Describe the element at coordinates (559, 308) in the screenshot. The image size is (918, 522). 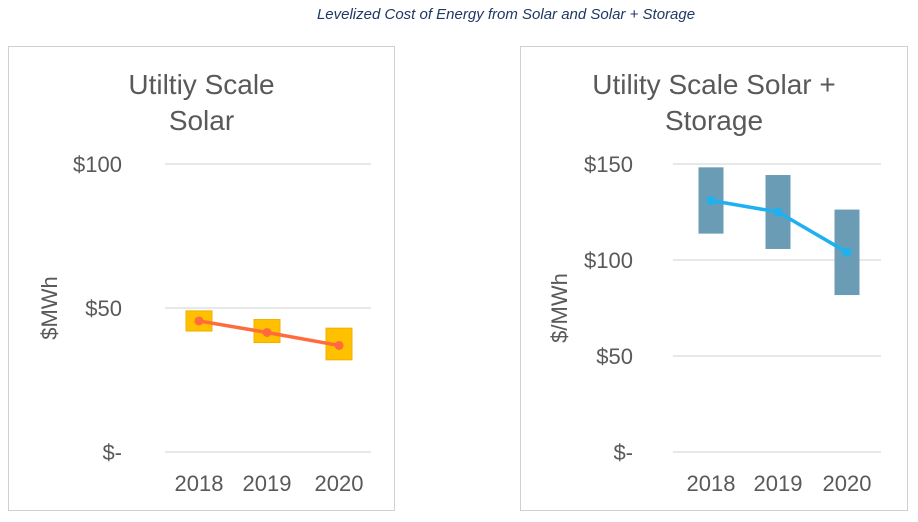
I see `y-axis-label: $/MWh` at that location.